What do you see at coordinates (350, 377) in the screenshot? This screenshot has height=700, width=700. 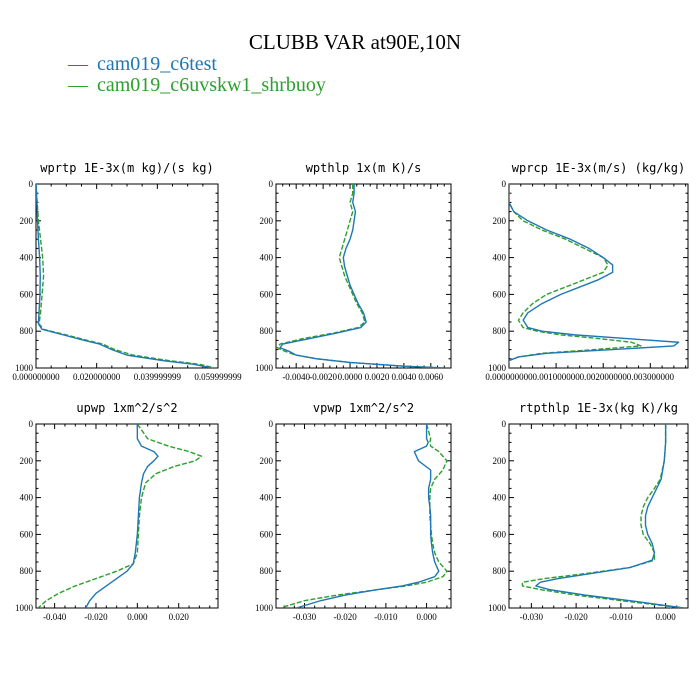 I see `x-tick-label: 0.0000` at bounding box center [350, 377].